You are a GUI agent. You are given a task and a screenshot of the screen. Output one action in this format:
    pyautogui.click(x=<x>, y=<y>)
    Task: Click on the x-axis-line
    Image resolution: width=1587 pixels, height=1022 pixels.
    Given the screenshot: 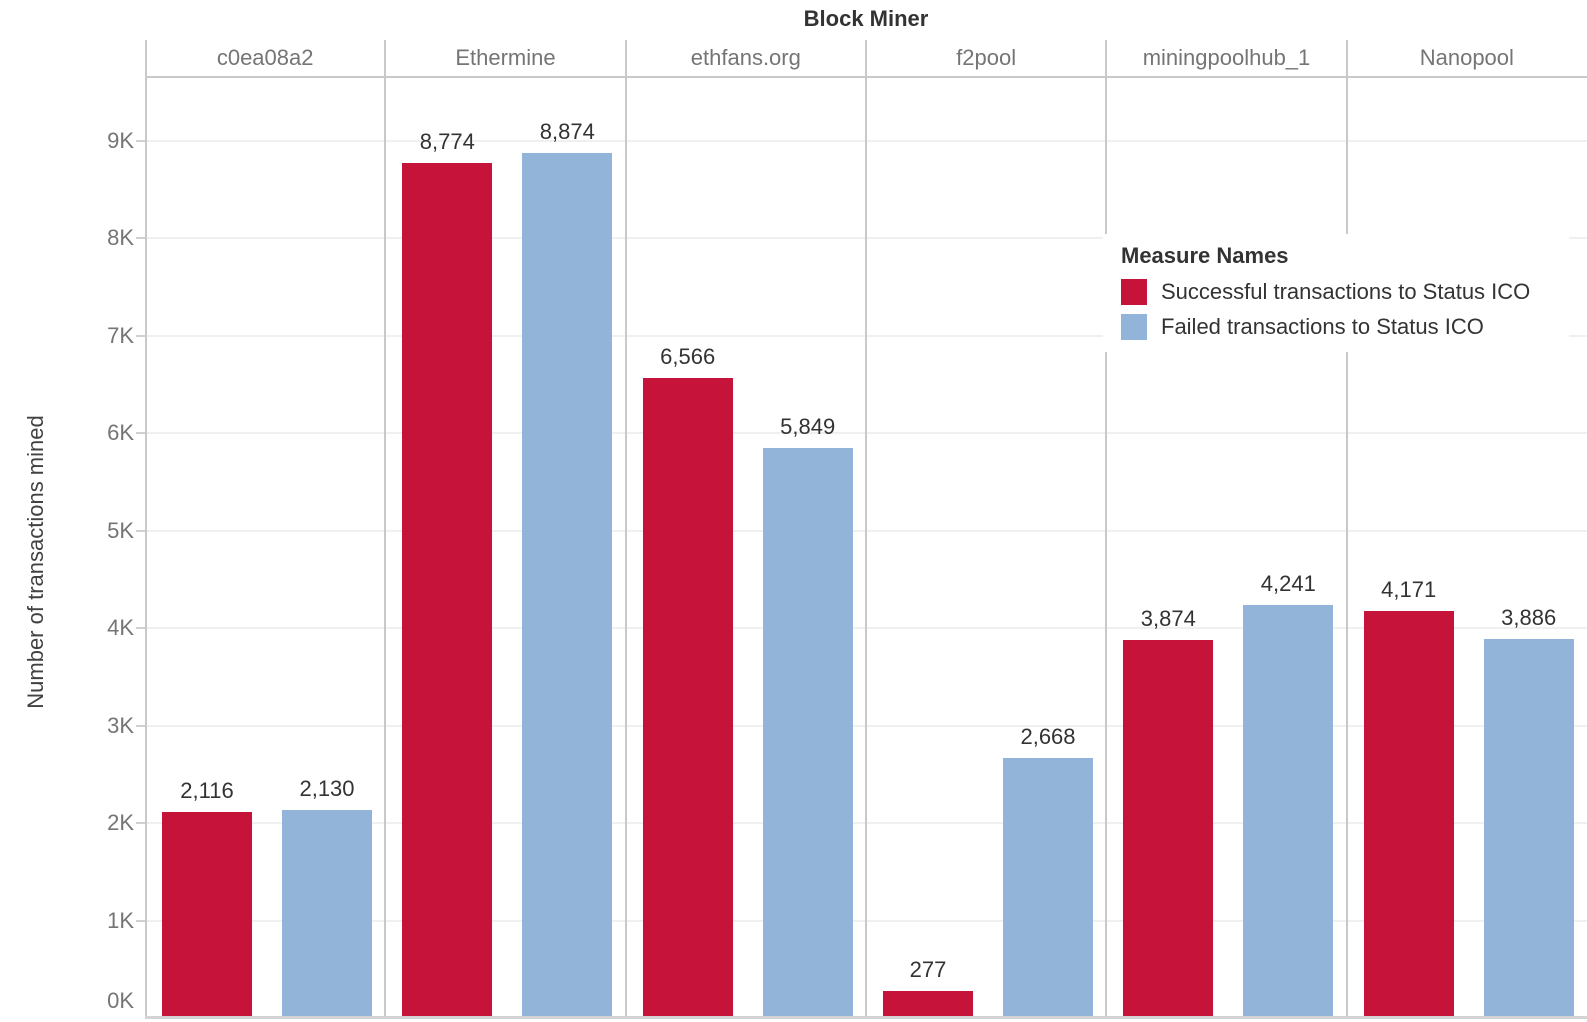 What is the action you would take?
    pyautogui.click(x=866, y=1017)
    